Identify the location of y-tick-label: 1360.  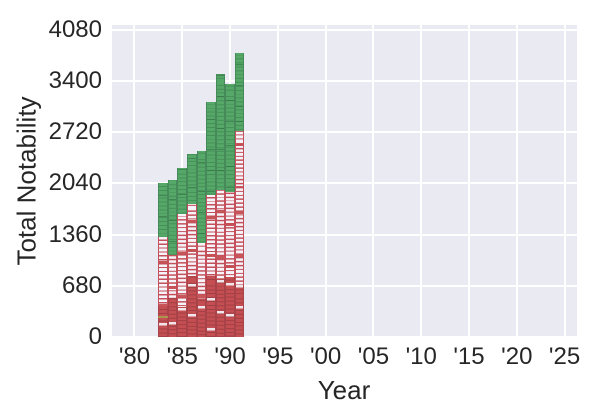
(75, 234).